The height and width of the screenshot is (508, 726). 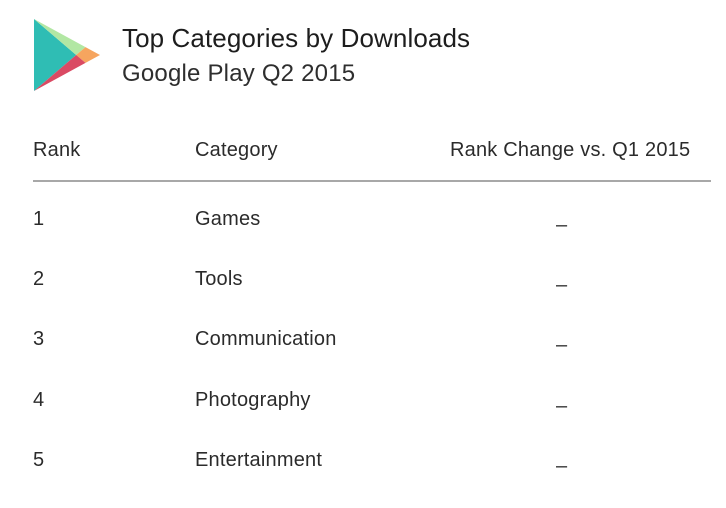 I want to click on table-row: 3 Communication –, so click(x=372, y=340).